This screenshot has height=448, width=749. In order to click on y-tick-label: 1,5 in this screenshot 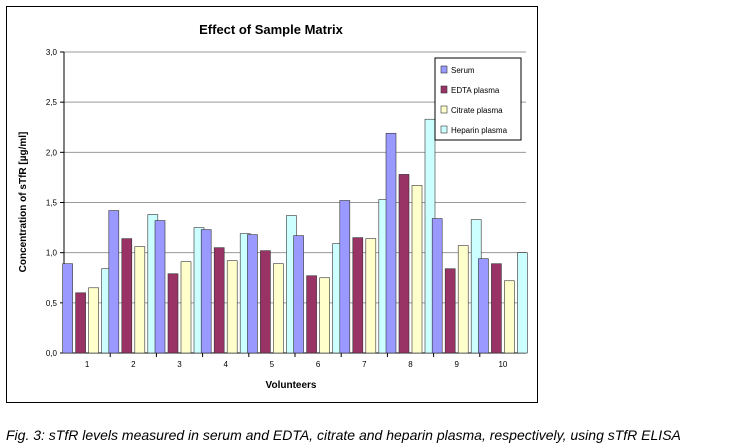, I will do `click(52, 203)`.